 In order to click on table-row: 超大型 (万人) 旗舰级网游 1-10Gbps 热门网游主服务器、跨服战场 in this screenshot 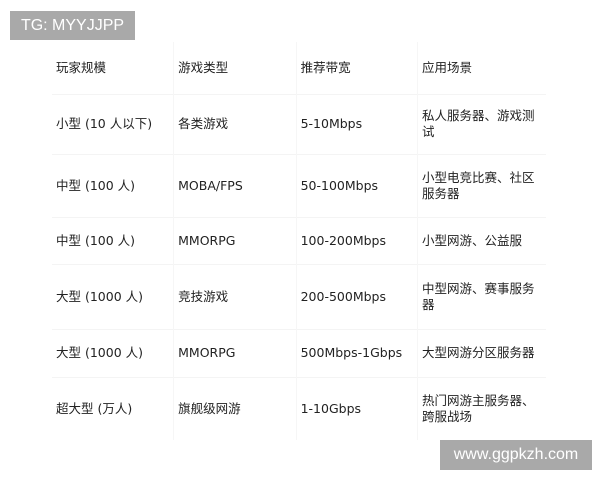, I will do `click(299, 408)`.